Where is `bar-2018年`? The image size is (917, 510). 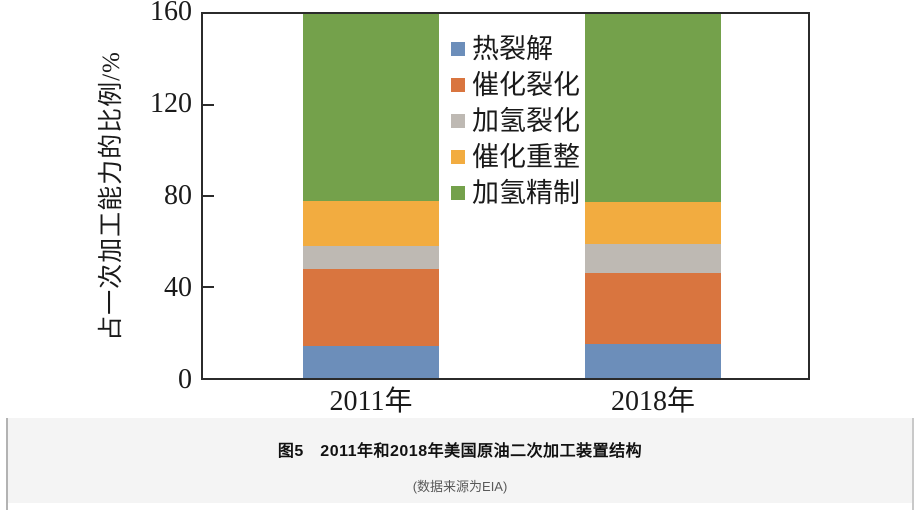 bar-2018年 is located at coordinates (653, 196).